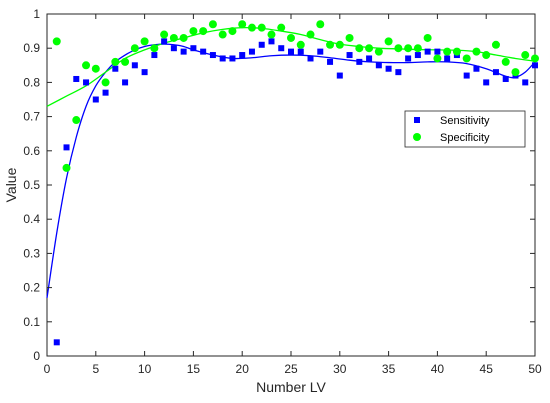  What do you see at coordinates (31, 185) in the screenshot?
I see `y-tick-label: 0.5` at bounding box center [31, 185].